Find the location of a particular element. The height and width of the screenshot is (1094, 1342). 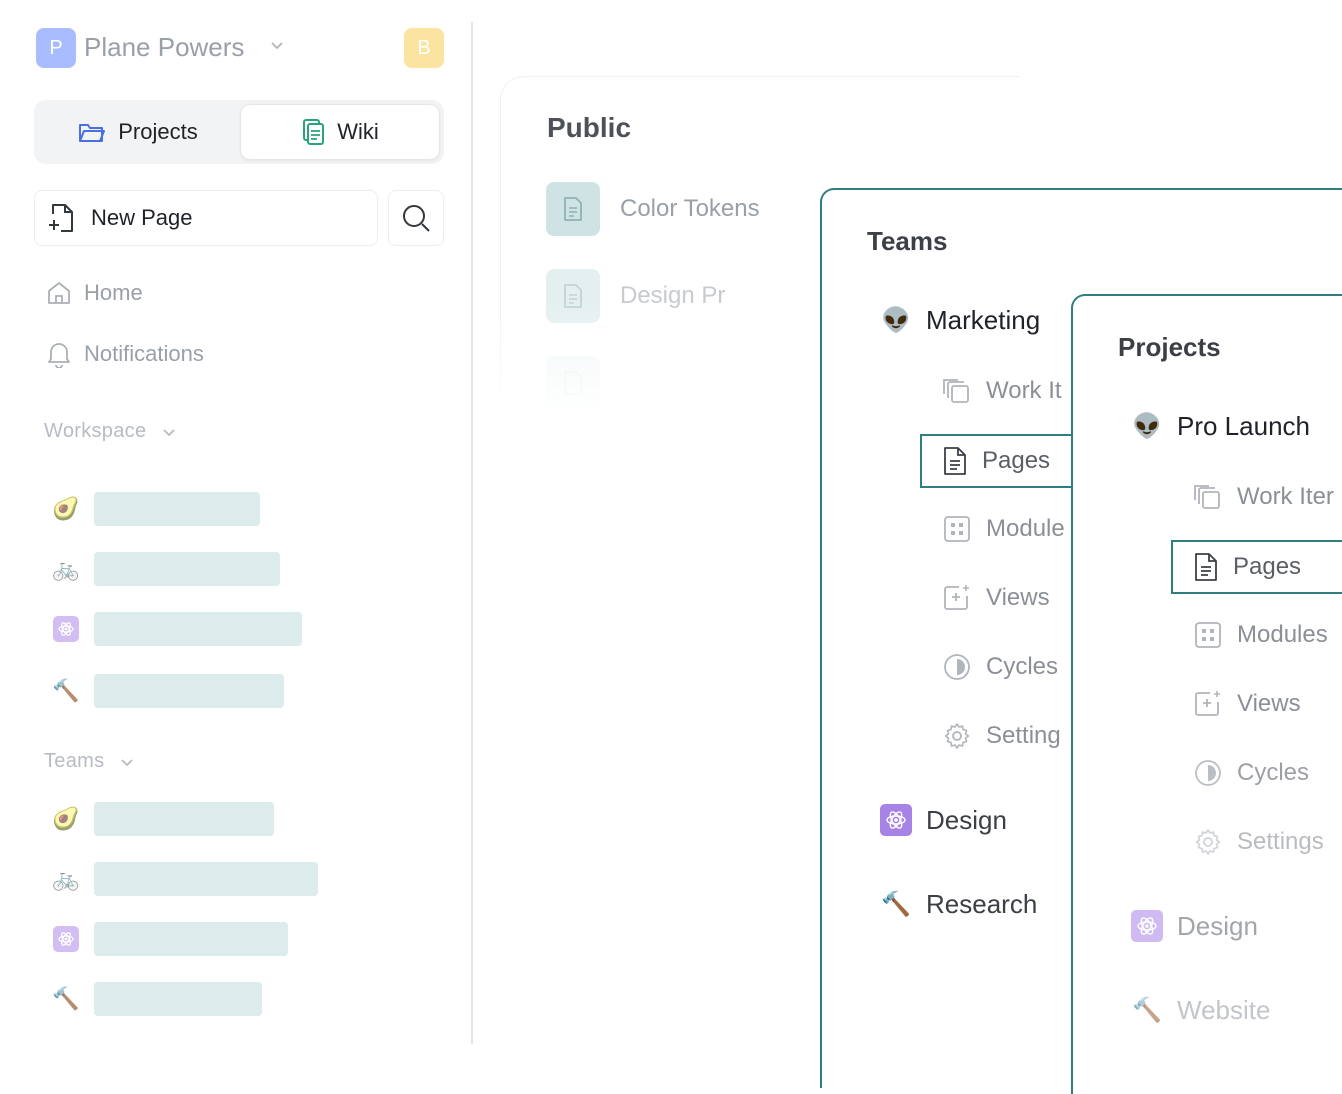

team-group-research: 🔨 Research is located at coordinates (958, 904).